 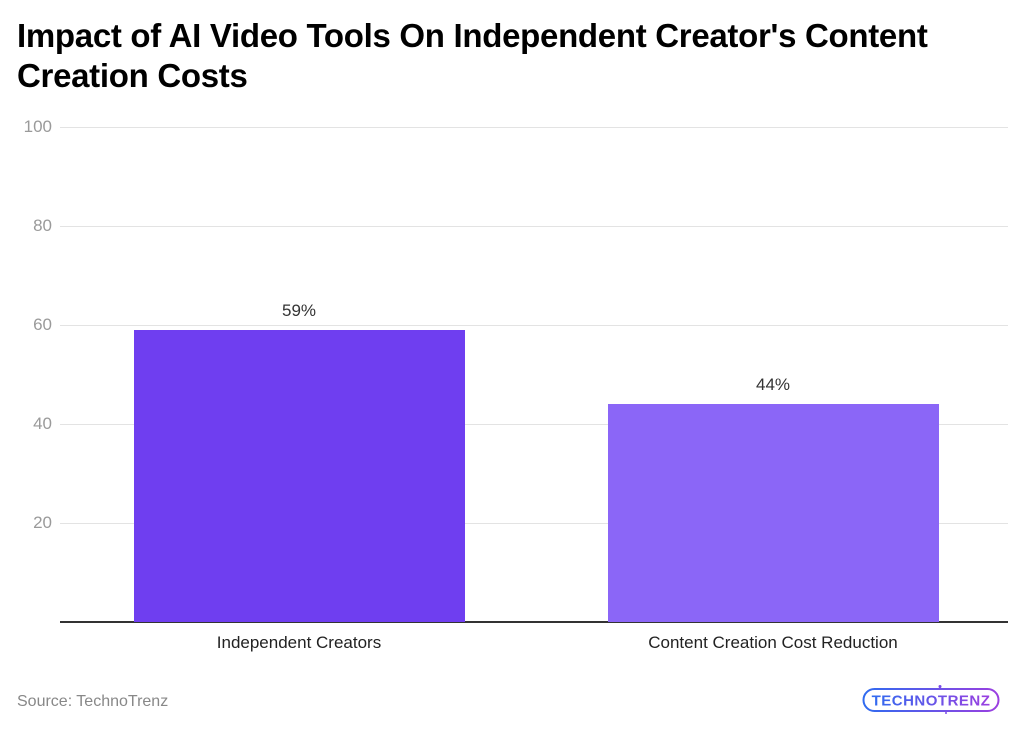 What do you see at coordinates (37, 126) in the screenshot?
I see `y-axis-tick-label: 100` at bounding box center [37, 126].